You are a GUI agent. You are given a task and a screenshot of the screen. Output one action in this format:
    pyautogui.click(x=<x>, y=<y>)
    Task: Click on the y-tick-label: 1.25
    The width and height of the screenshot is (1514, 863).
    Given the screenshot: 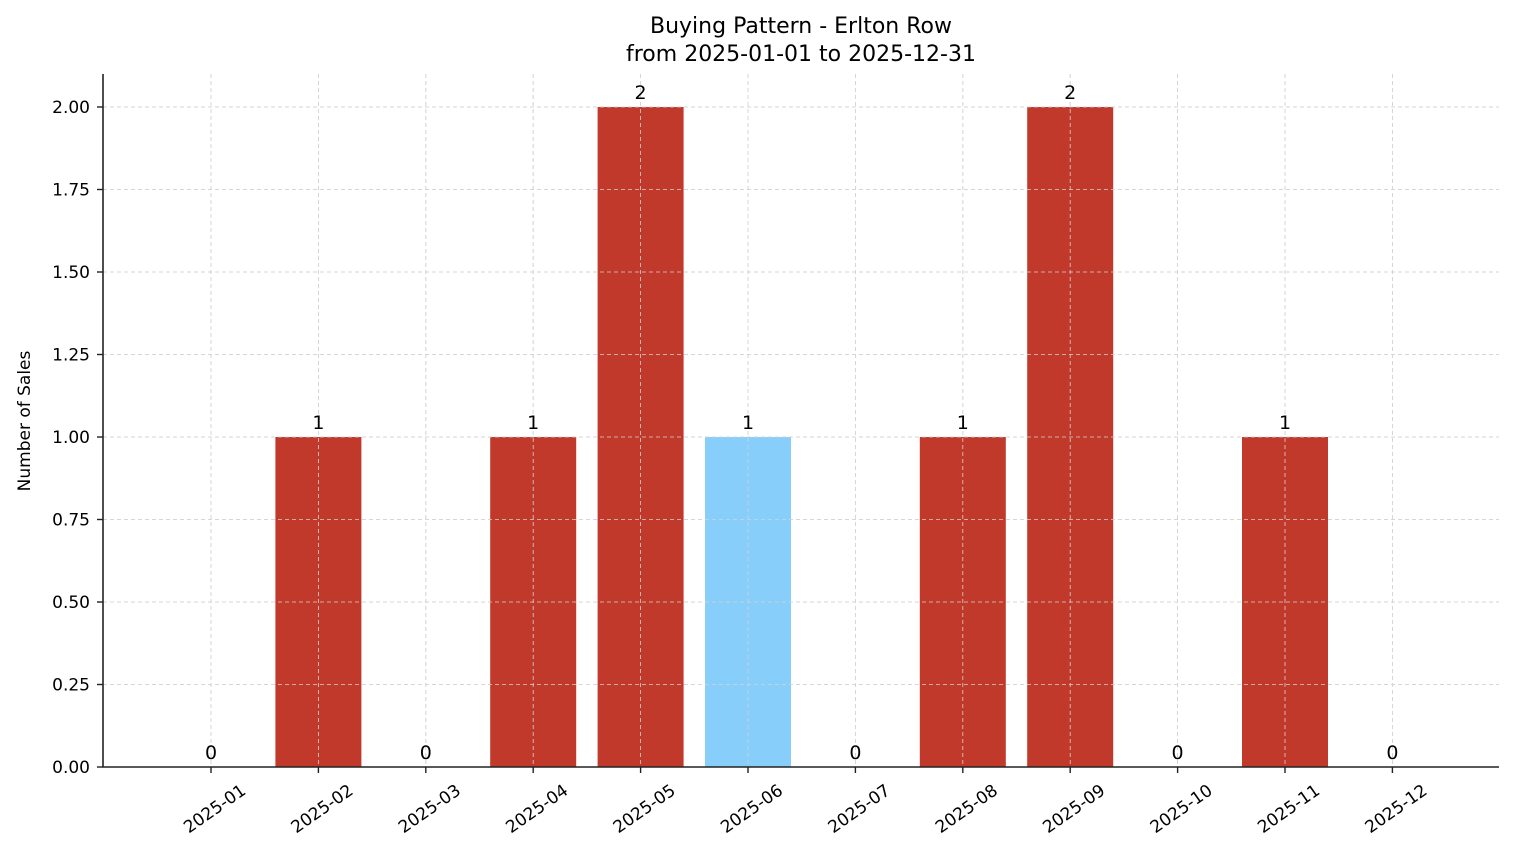 What is the action you would take?
    pyautogui.click(x=71, y=356)
    